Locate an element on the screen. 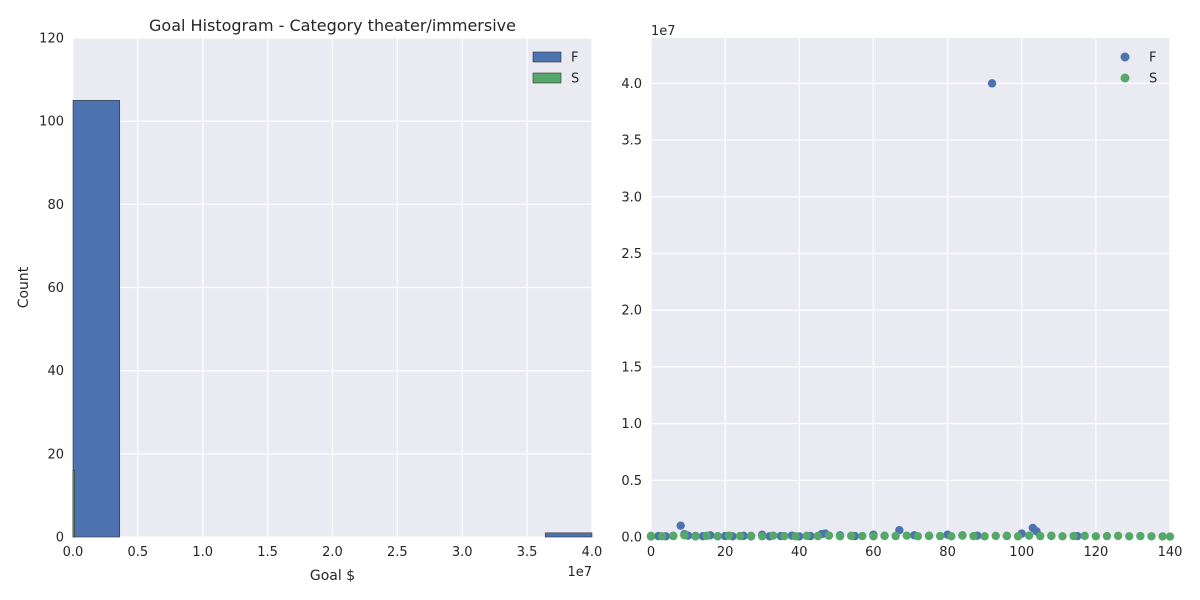 The height and width of the screenshot is (600, 1200). c1-x-tick-label: 20 is located at coordinates (725, 552).